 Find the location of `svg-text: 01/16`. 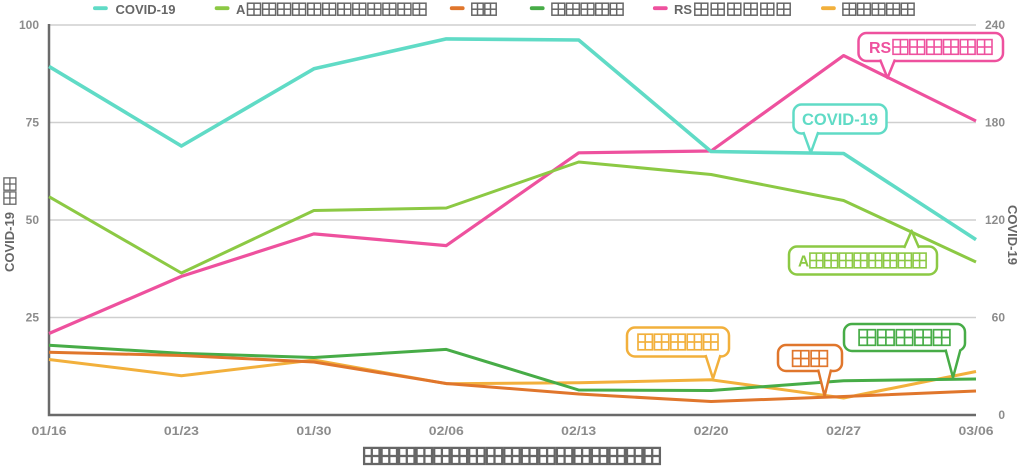

svg-text: 01/16 is located at coordinates (49, 431).